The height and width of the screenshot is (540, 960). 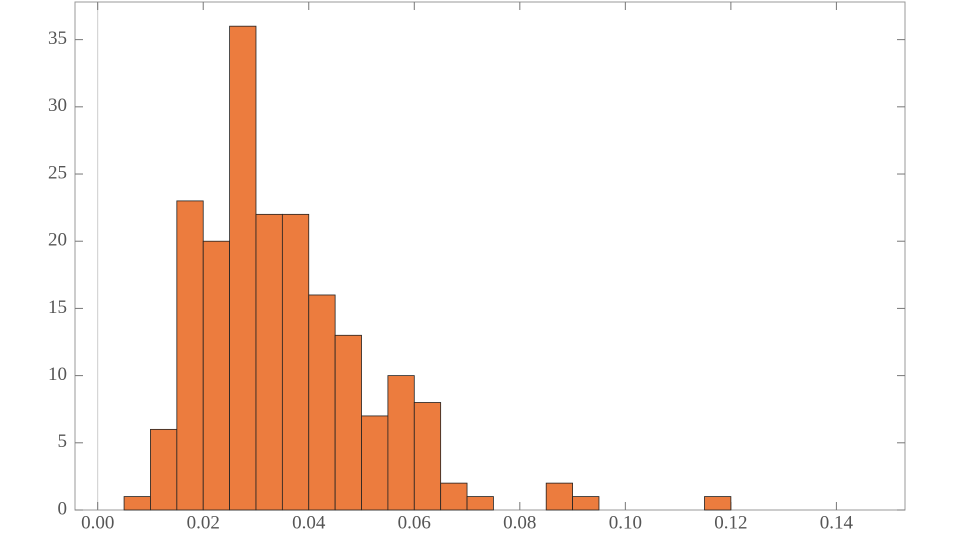 What do you see at coordinates (309, 522) in the screenshot?
I see `x-tick-label: 0.04` at bounding box center [309, 522].